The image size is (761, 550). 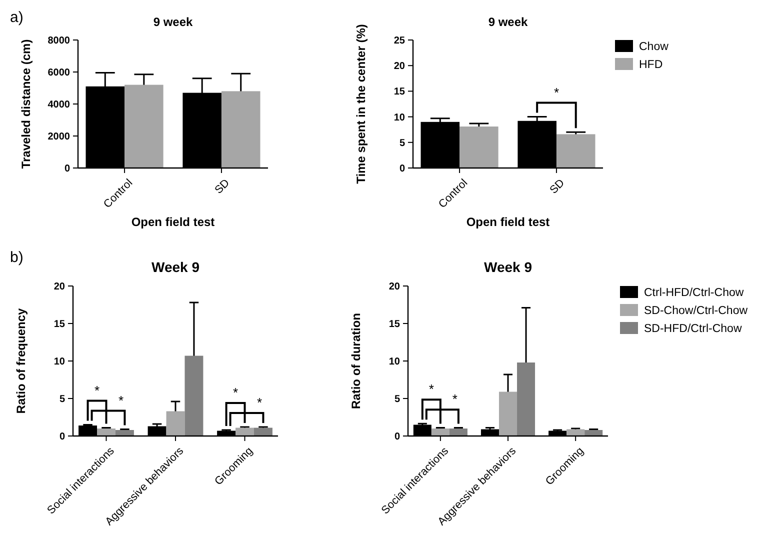 What do you see at coordinates (654, 47) in the screenshot?
I see `legend-label: Chow` at bounding box center [654, 47].